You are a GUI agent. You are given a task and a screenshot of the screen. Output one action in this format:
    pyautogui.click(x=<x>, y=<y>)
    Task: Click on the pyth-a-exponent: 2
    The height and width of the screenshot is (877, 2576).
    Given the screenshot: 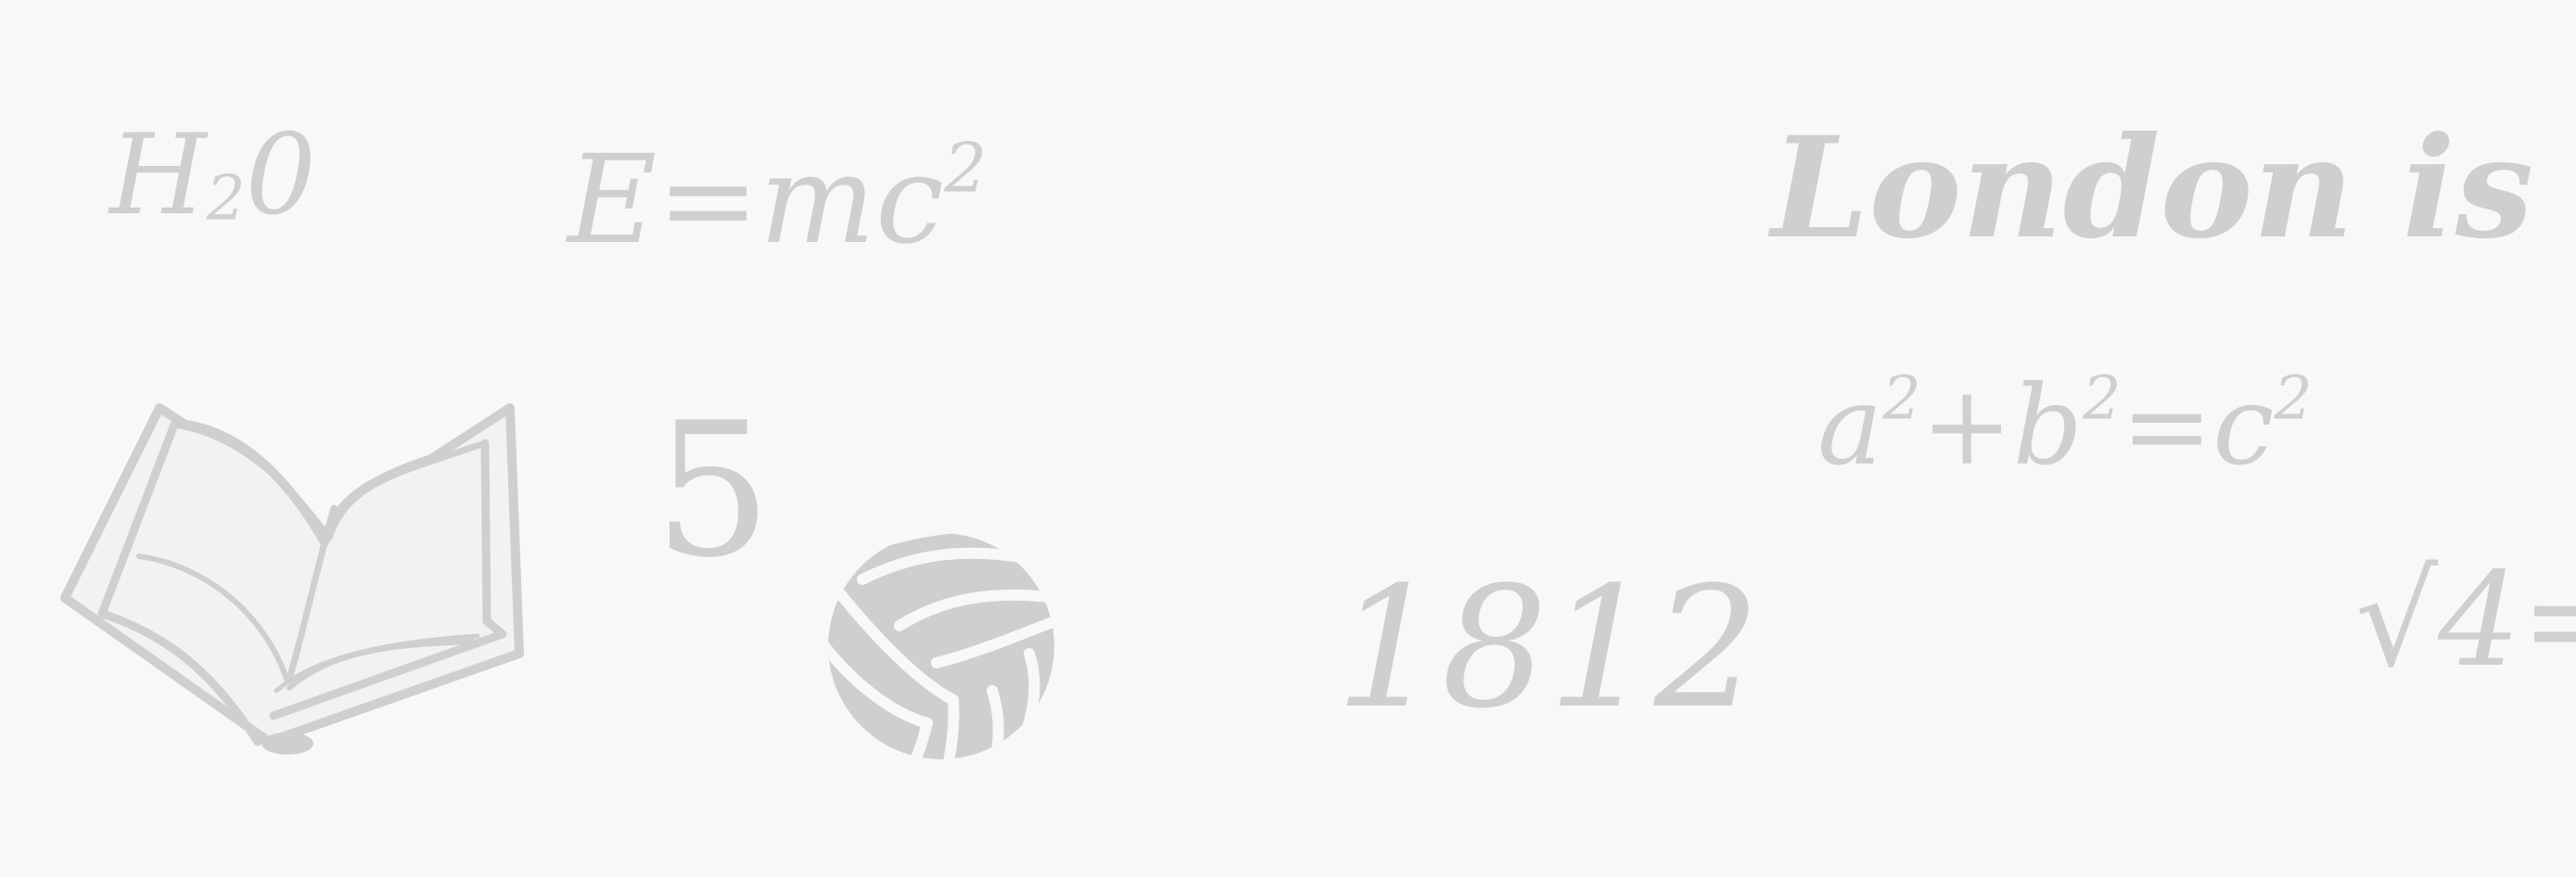 What is the action you would take?
    pyautogui.click(x=1901, y=398)
    